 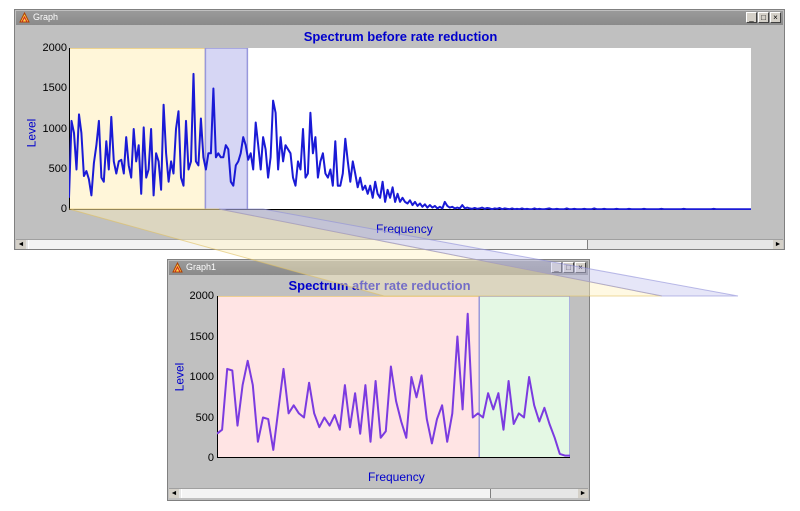 I want to click on window-title: Graph1, so click(x=201, y=267).